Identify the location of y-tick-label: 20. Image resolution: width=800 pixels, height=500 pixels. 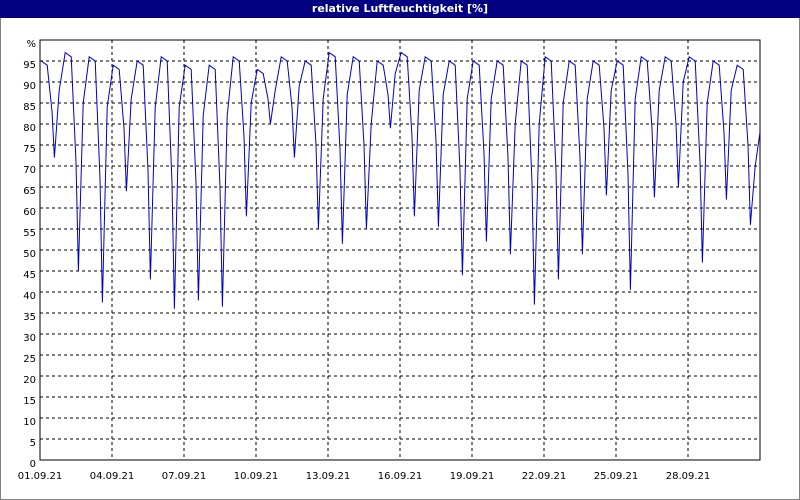
(29, 380).